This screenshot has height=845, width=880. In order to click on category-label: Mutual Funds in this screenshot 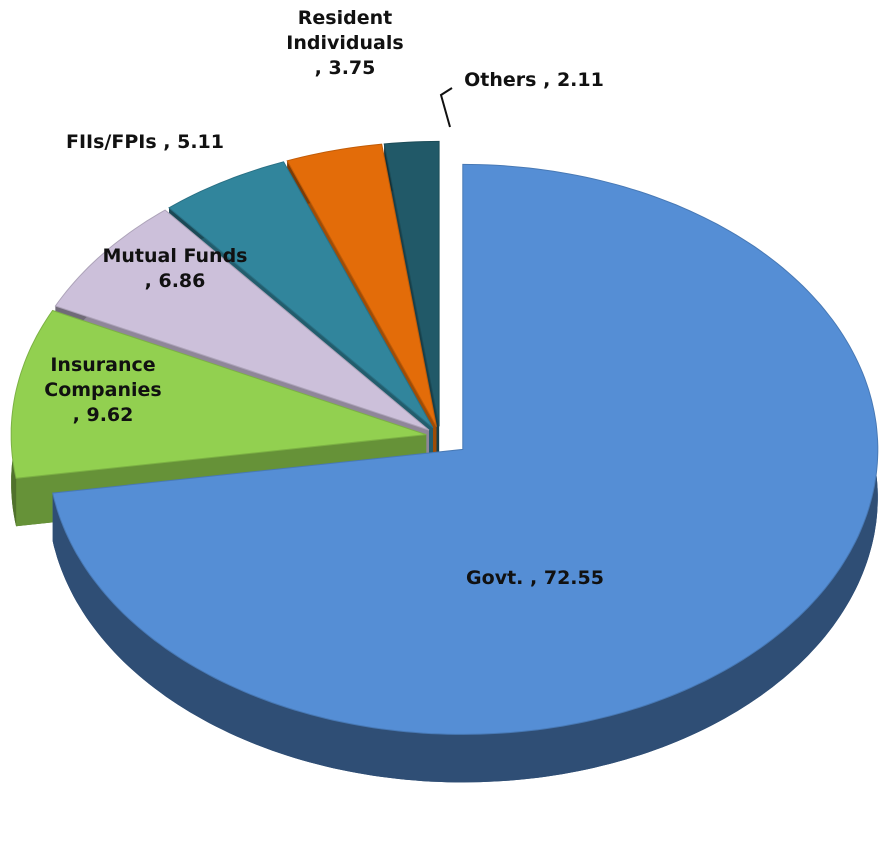, I will do `click(175, 256)`.